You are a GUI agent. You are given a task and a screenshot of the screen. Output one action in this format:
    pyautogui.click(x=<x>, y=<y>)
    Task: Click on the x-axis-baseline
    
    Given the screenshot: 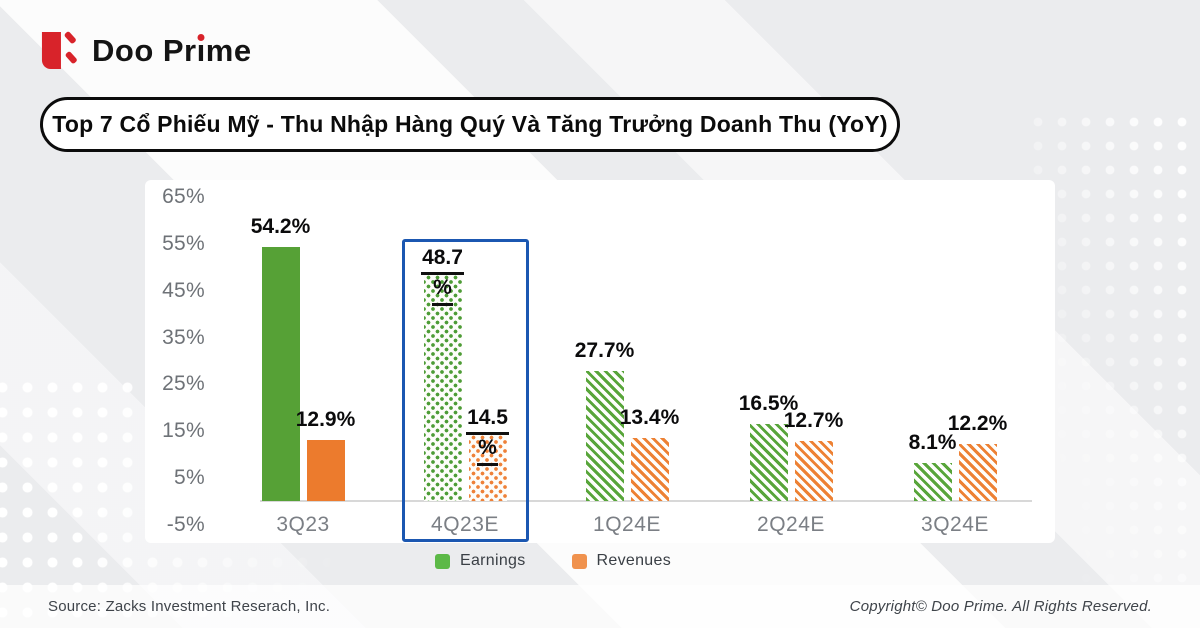 What is the action you would take?
    pyautogui.click(x=646, y=501)
    